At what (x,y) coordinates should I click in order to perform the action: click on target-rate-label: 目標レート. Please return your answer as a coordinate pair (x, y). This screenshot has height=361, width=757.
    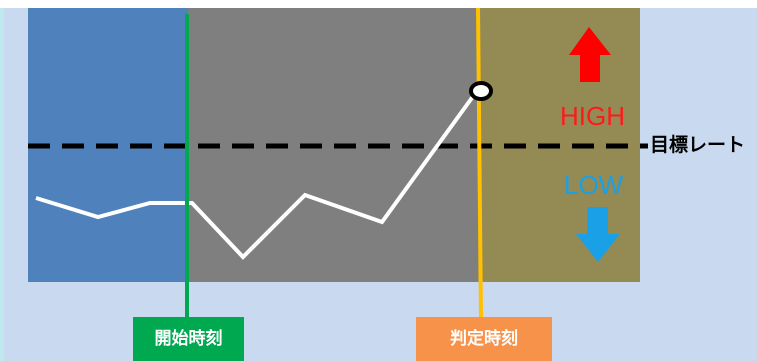
    Looking at the image, I should click on (698, 145).